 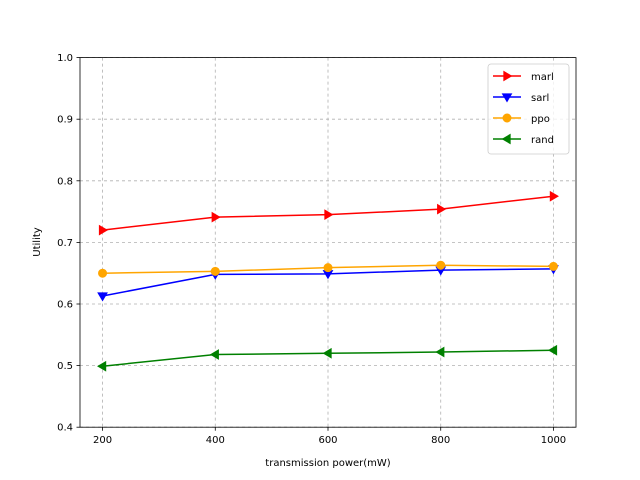 I want to click on legend-label: sarl, so click(x=540, y=98).